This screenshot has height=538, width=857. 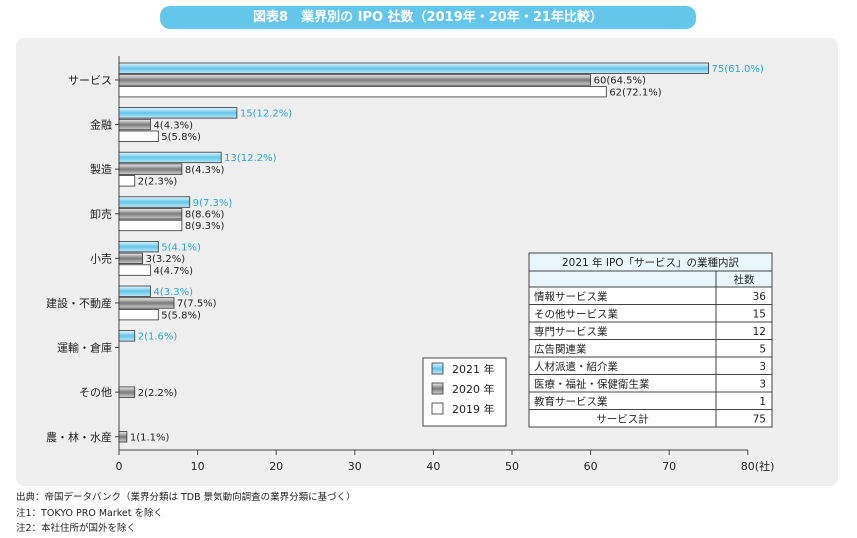 I want to click on table-row-label: その他サービス業, so click(x=576, y=314).